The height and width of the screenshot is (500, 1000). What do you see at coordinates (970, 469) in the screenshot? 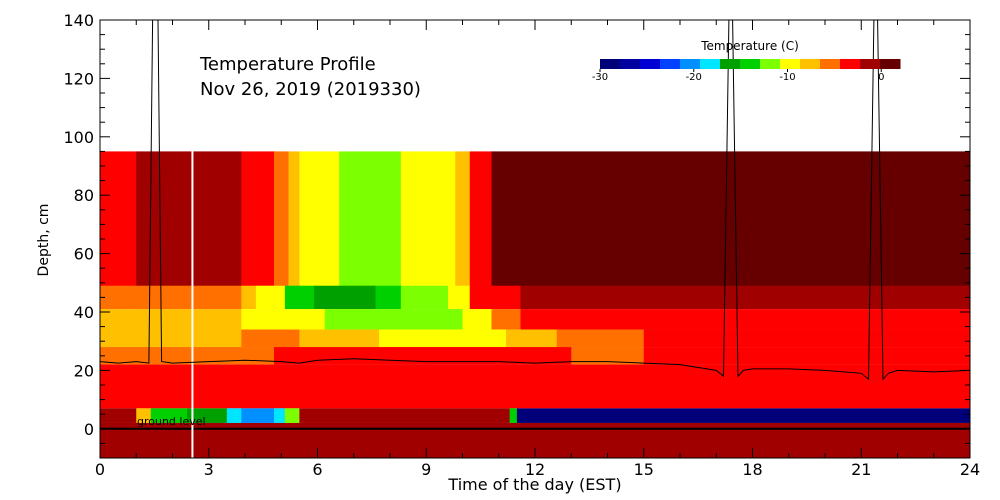
I see `x-tick-label: 24` at bounding box center [970, 469].